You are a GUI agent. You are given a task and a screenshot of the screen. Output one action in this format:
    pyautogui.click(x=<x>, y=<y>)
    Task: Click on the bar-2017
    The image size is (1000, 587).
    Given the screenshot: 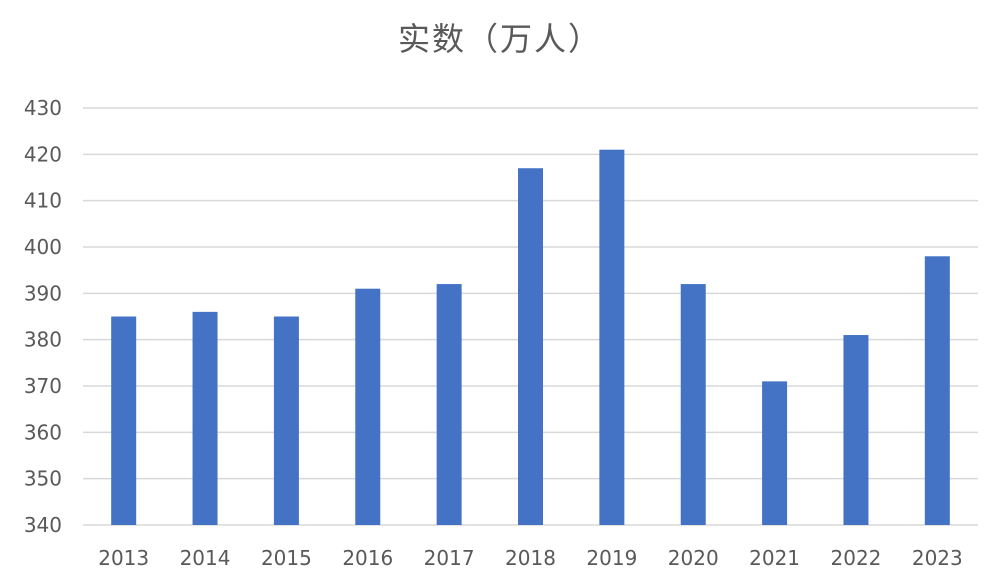 What is the action you would take?
    pyautogui.click(x=449, y=404)
    